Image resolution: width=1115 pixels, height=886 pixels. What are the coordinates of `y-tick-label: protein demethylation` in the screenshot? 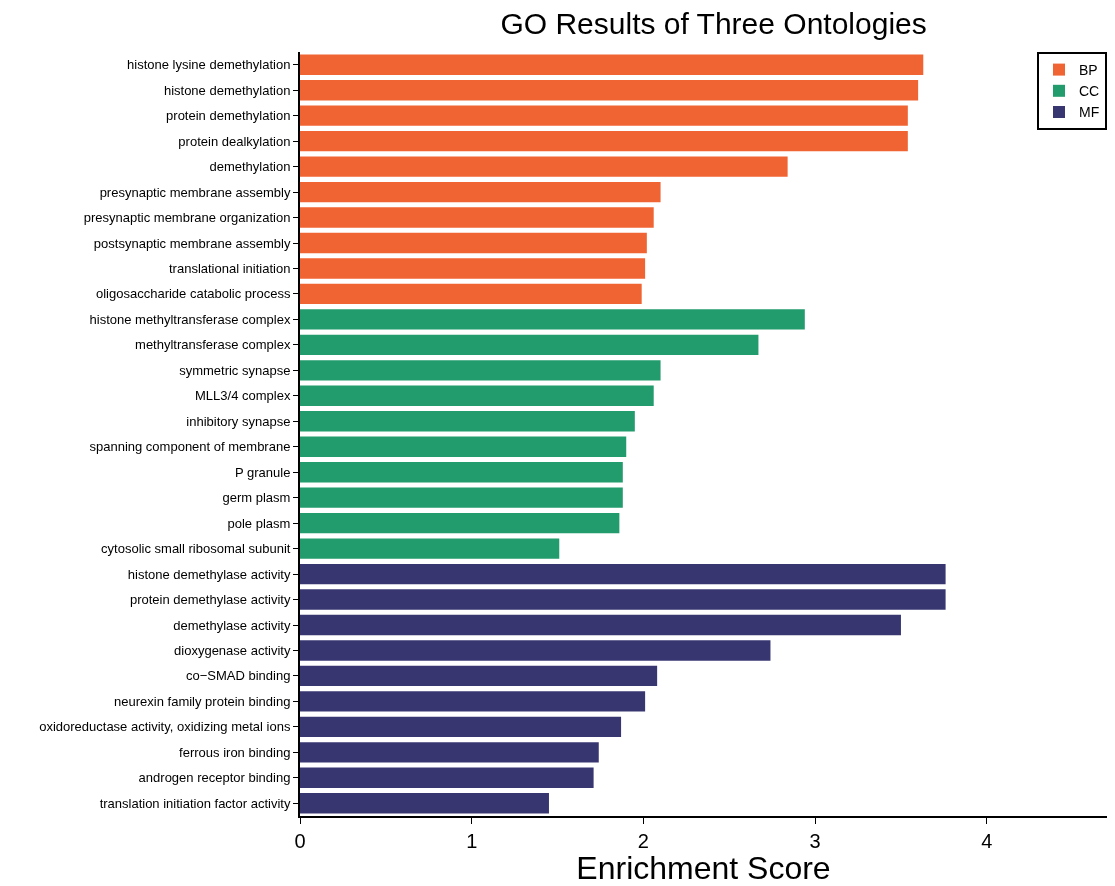 It's located at (228, 116).